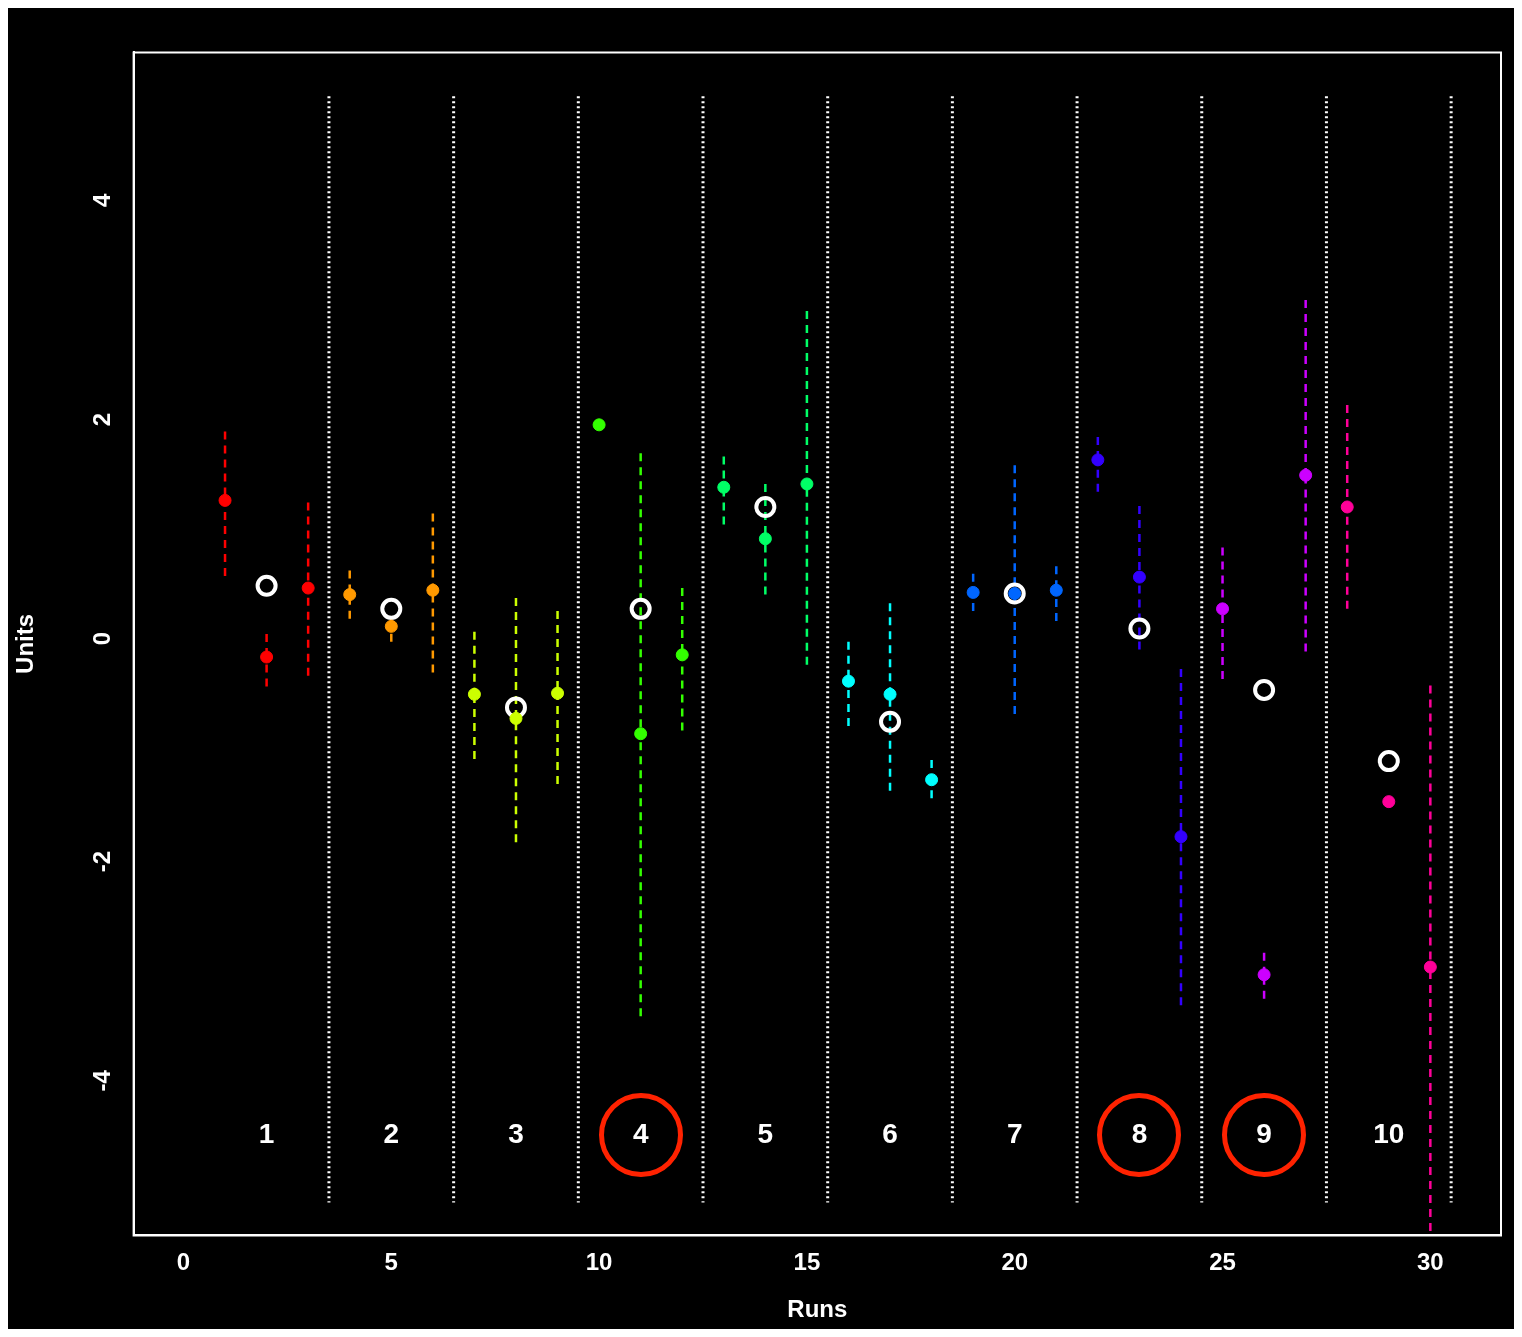 This screenshot has width=1522, height=1337. I want to click on x-tick-label: 10, so click(599, 1262).